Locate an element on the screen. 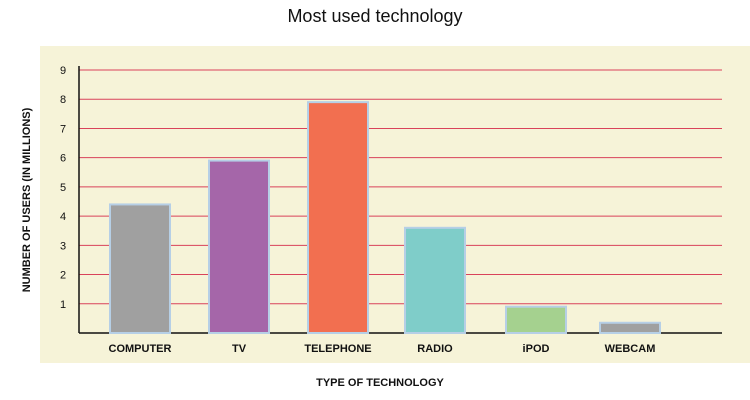  y-tick-label: 5 is located at coordinates (63, 188).